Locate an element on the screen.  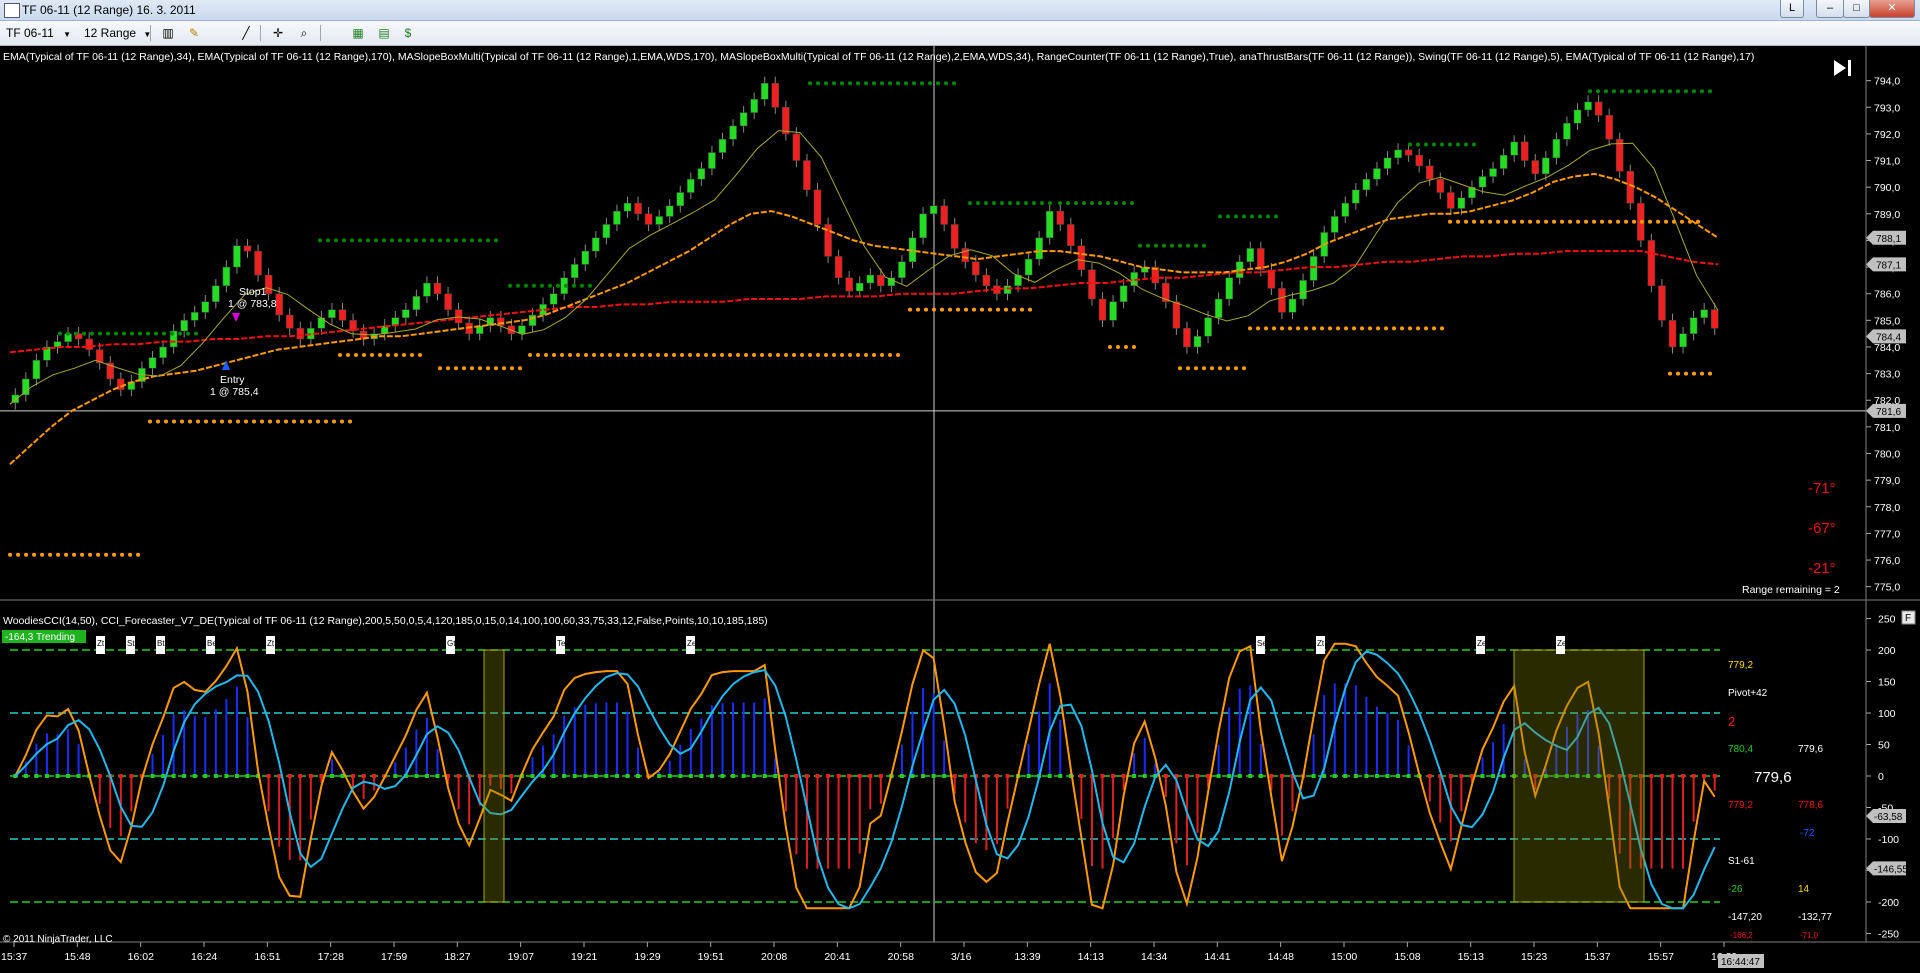
f-button is located at coordinates (1908, 617).